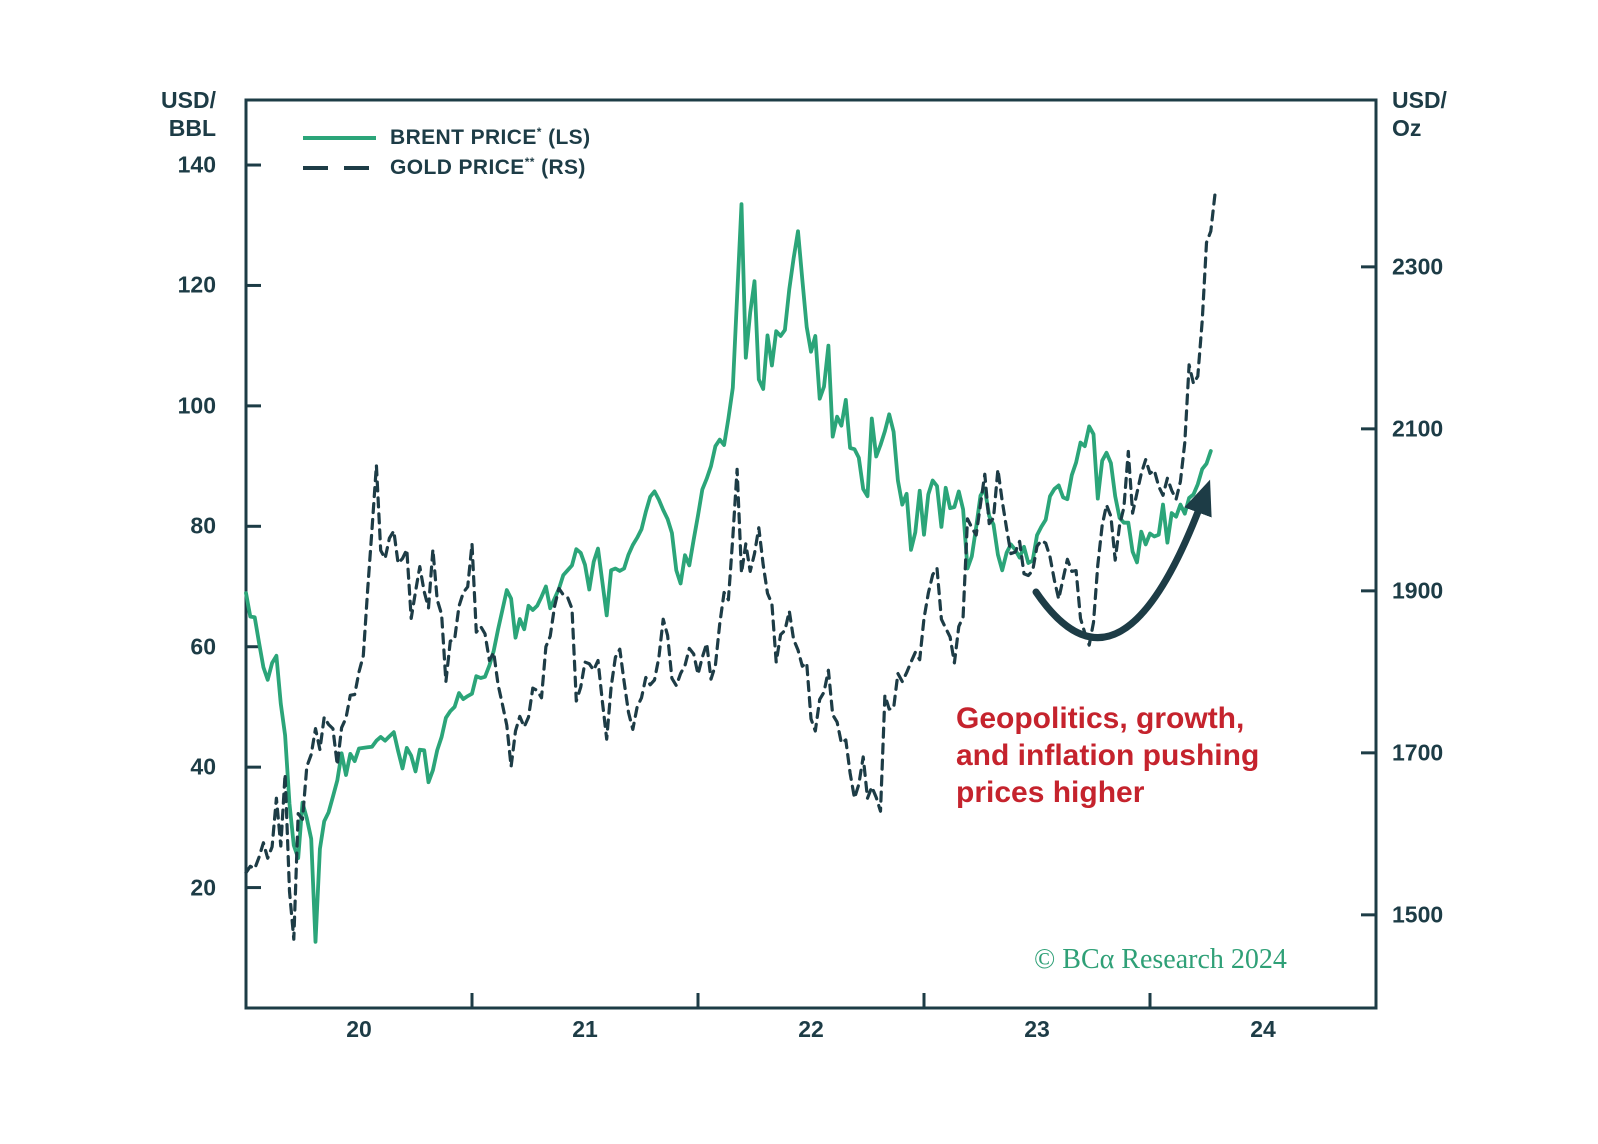 This screenshot has height=1144, width=1598. Describe the element at coordinates (196, 405) in the screenshot. I see `left-axis-tick-label: 100` at that location.